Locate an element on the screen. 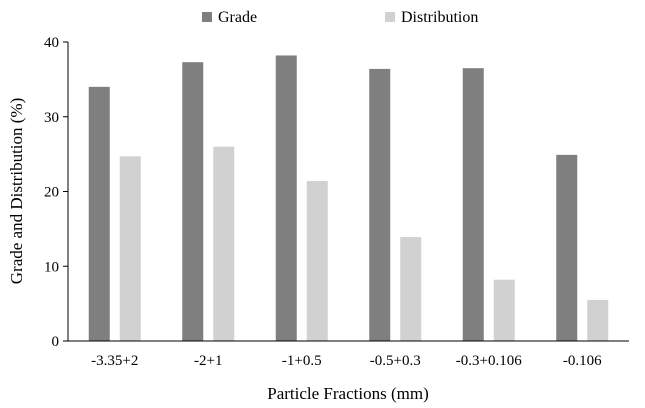  y-tick-label: 30 is located at coordinates (51, 118).